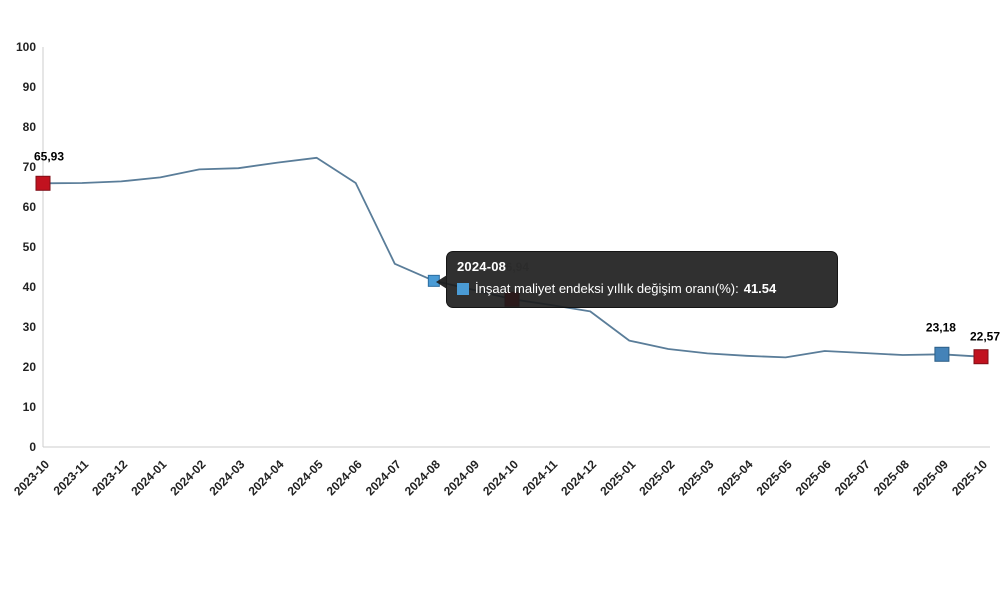 This screenshot has width=1000, height=593. Describe the element at coordinates (695, 477) in the screenshot. I see `x-axis-tick-label: 2025-03` at that location.